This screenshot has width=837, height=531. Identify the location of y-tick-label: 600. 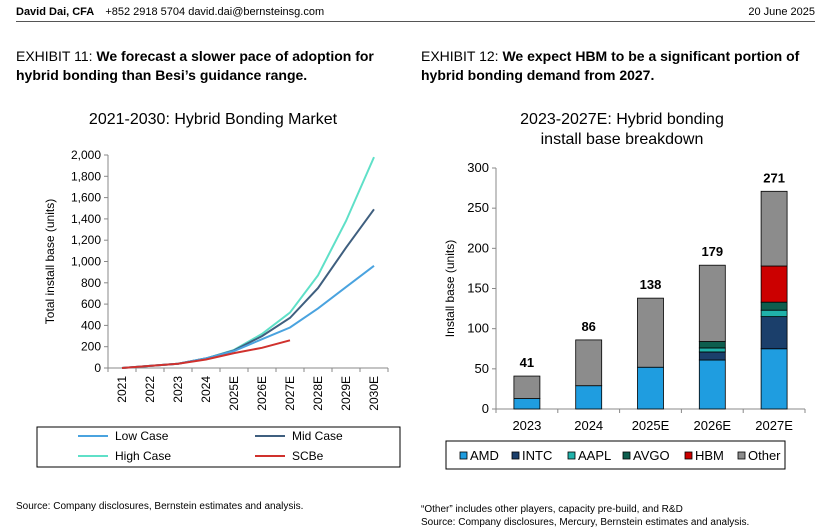
(91, 304).